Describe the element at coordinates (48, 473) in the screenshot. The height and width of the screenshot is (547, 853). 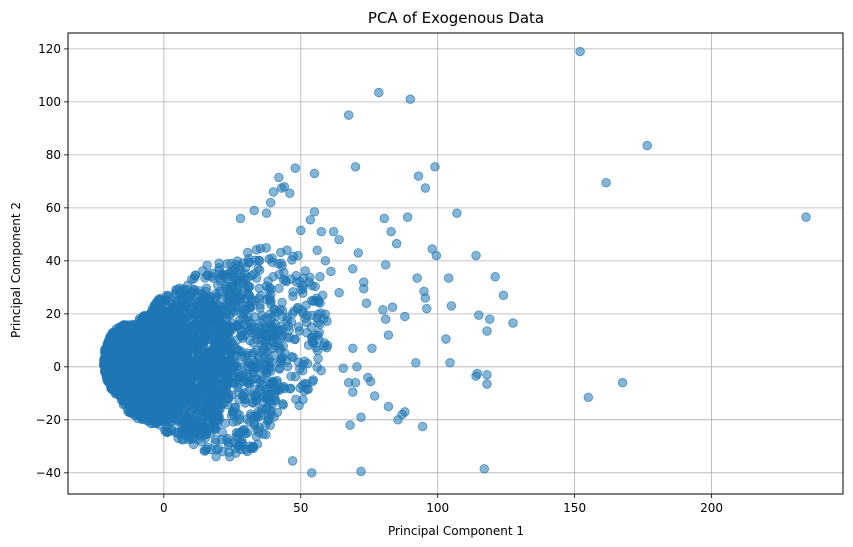
I see `y-tick-label: −40` at that location.